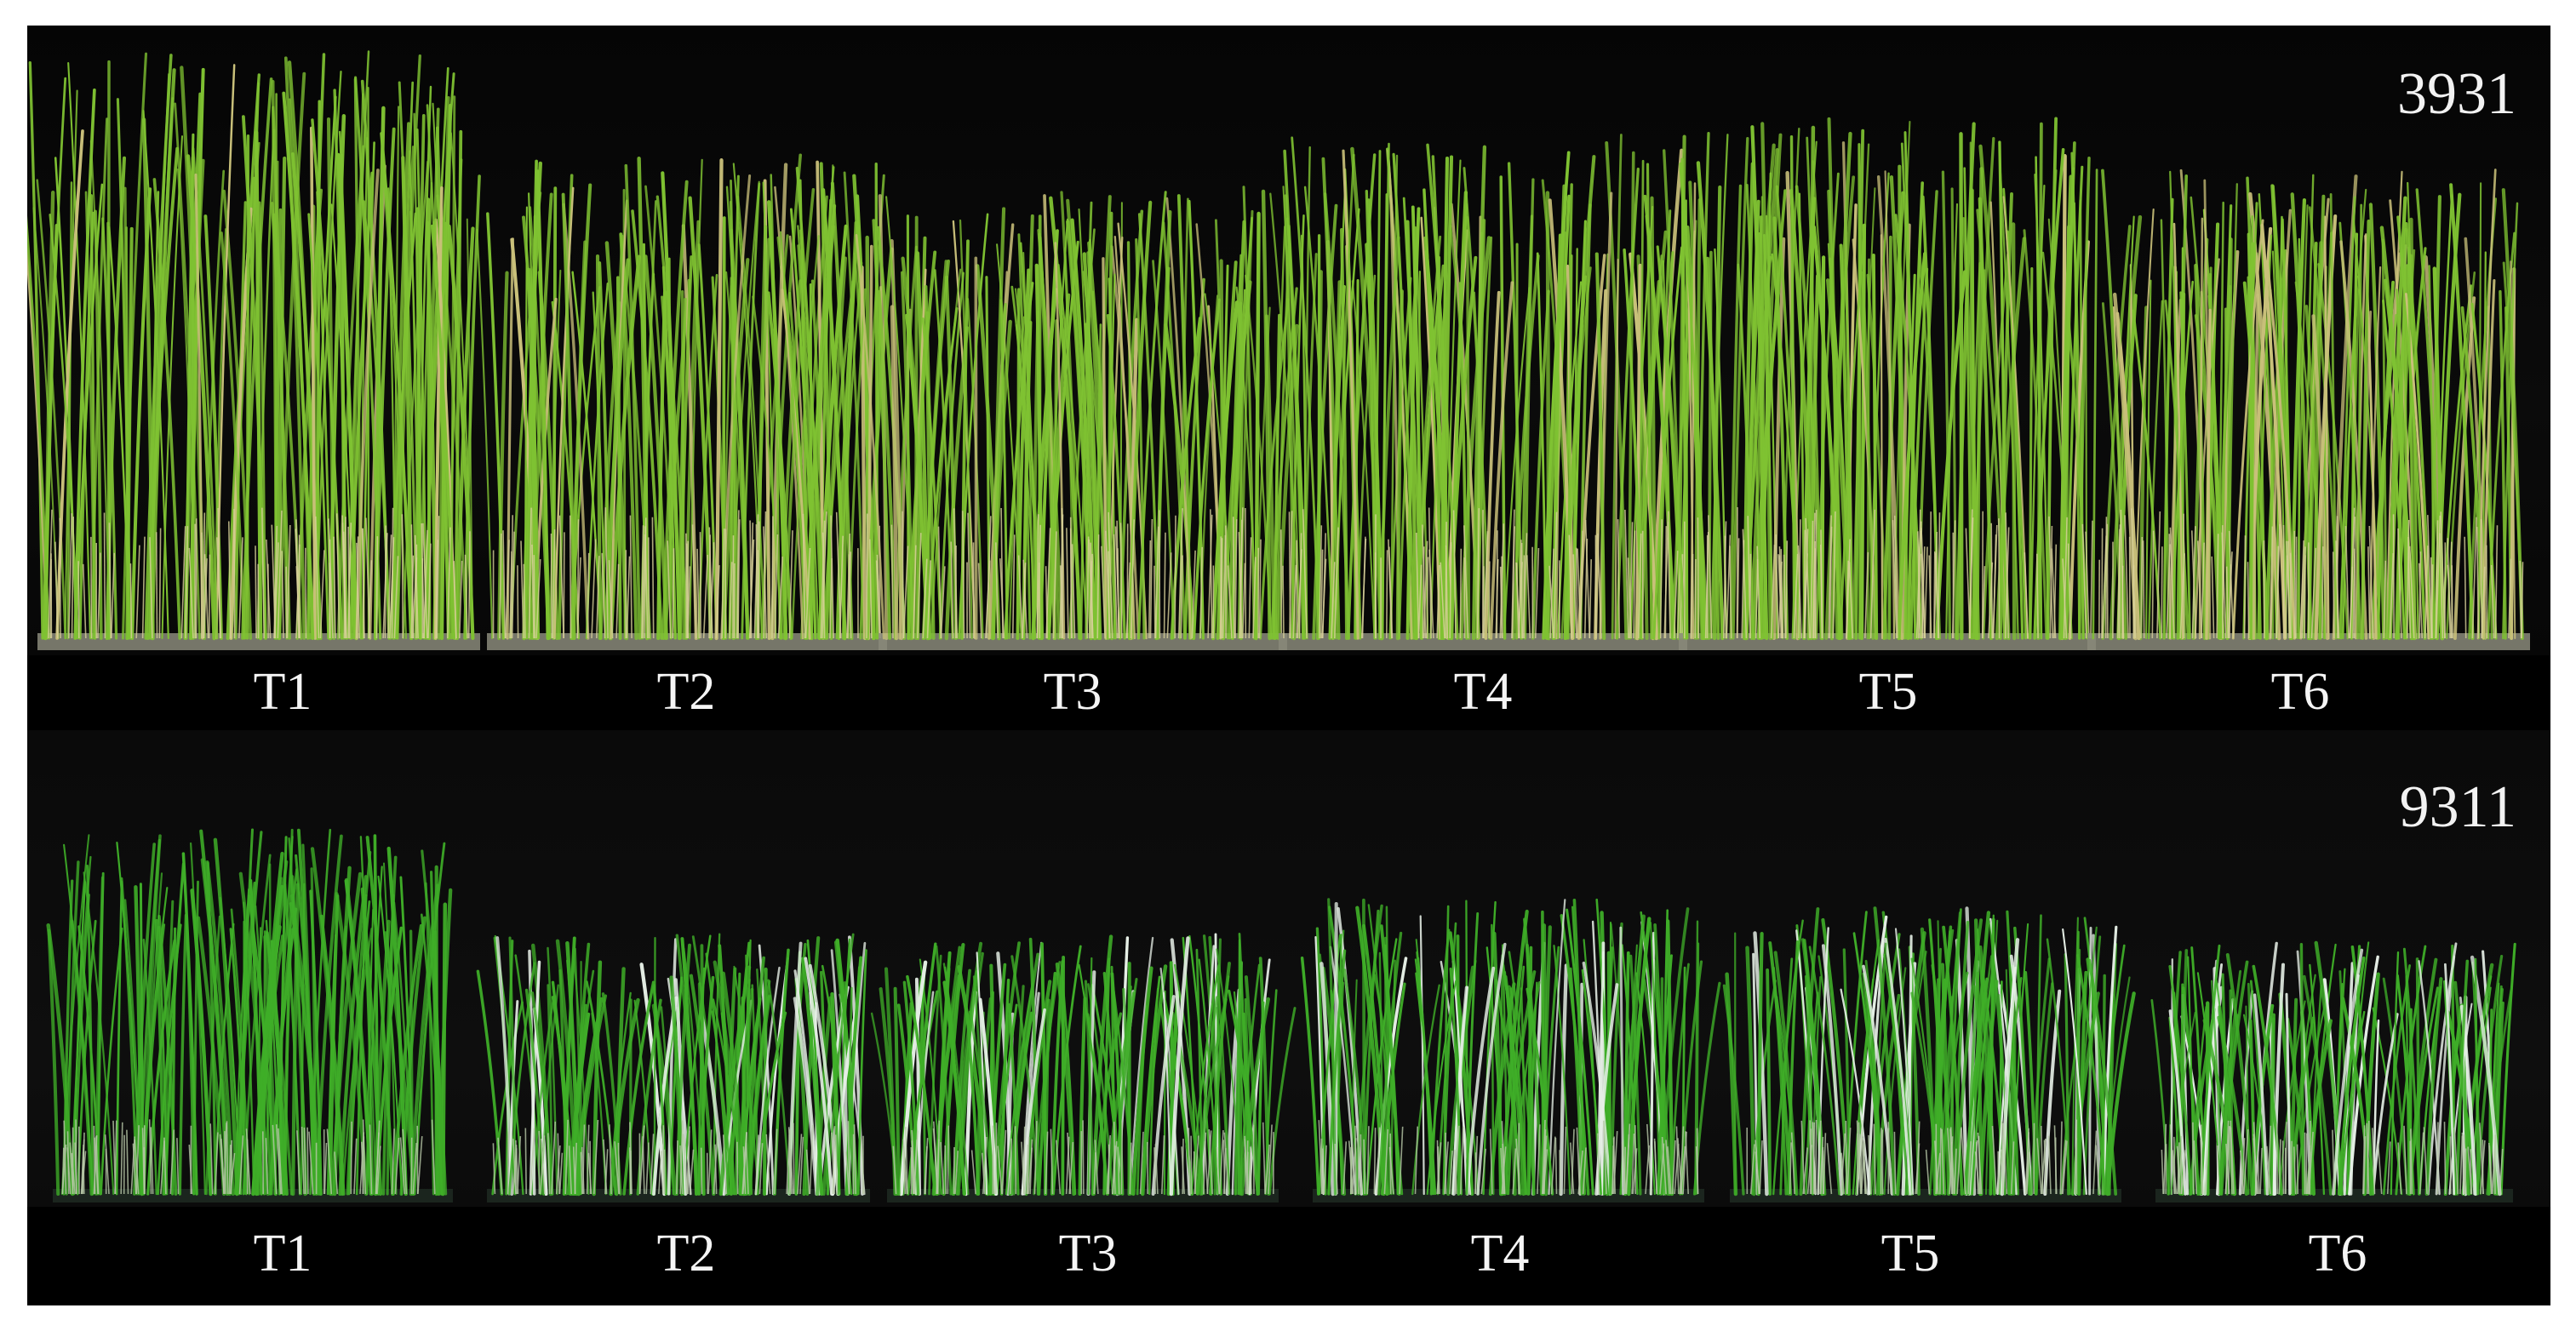 This screenshot has height=1331, width=2576. What do you see at coordinates (1288, 1256) in the screenshot?
I see `treatment-labels-9311: T1 T2 T3 T4 T5 T6` at bounding box center [1288, 1256].